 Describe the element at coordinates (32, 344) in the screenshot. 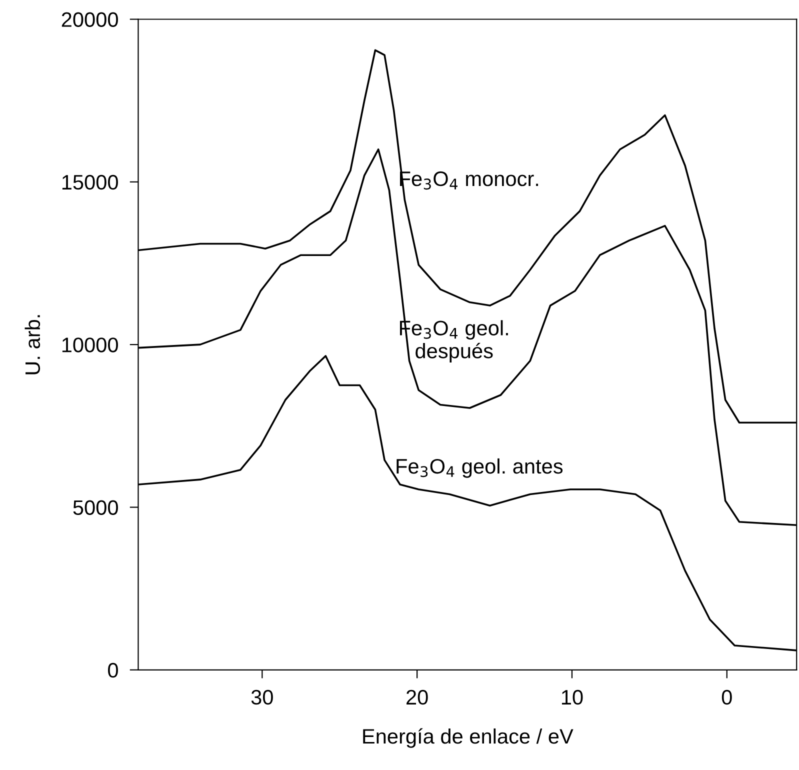

I see `y-axis-title: U. arb.` at that location.